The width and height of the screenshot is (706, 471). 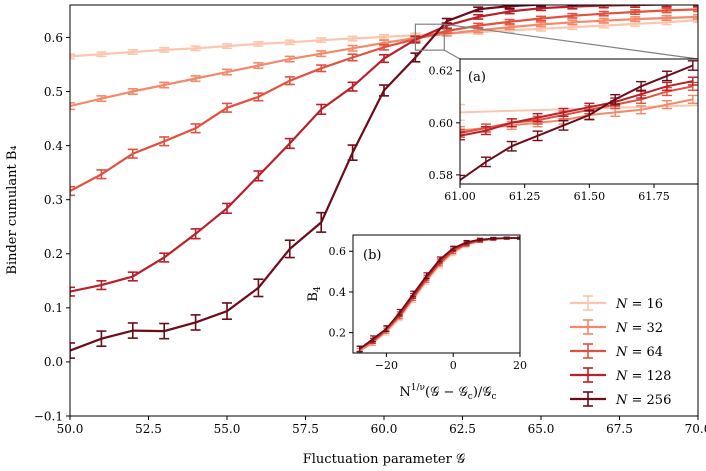 I want to click on inset-a-label: (a), so click(x=477, y=77).